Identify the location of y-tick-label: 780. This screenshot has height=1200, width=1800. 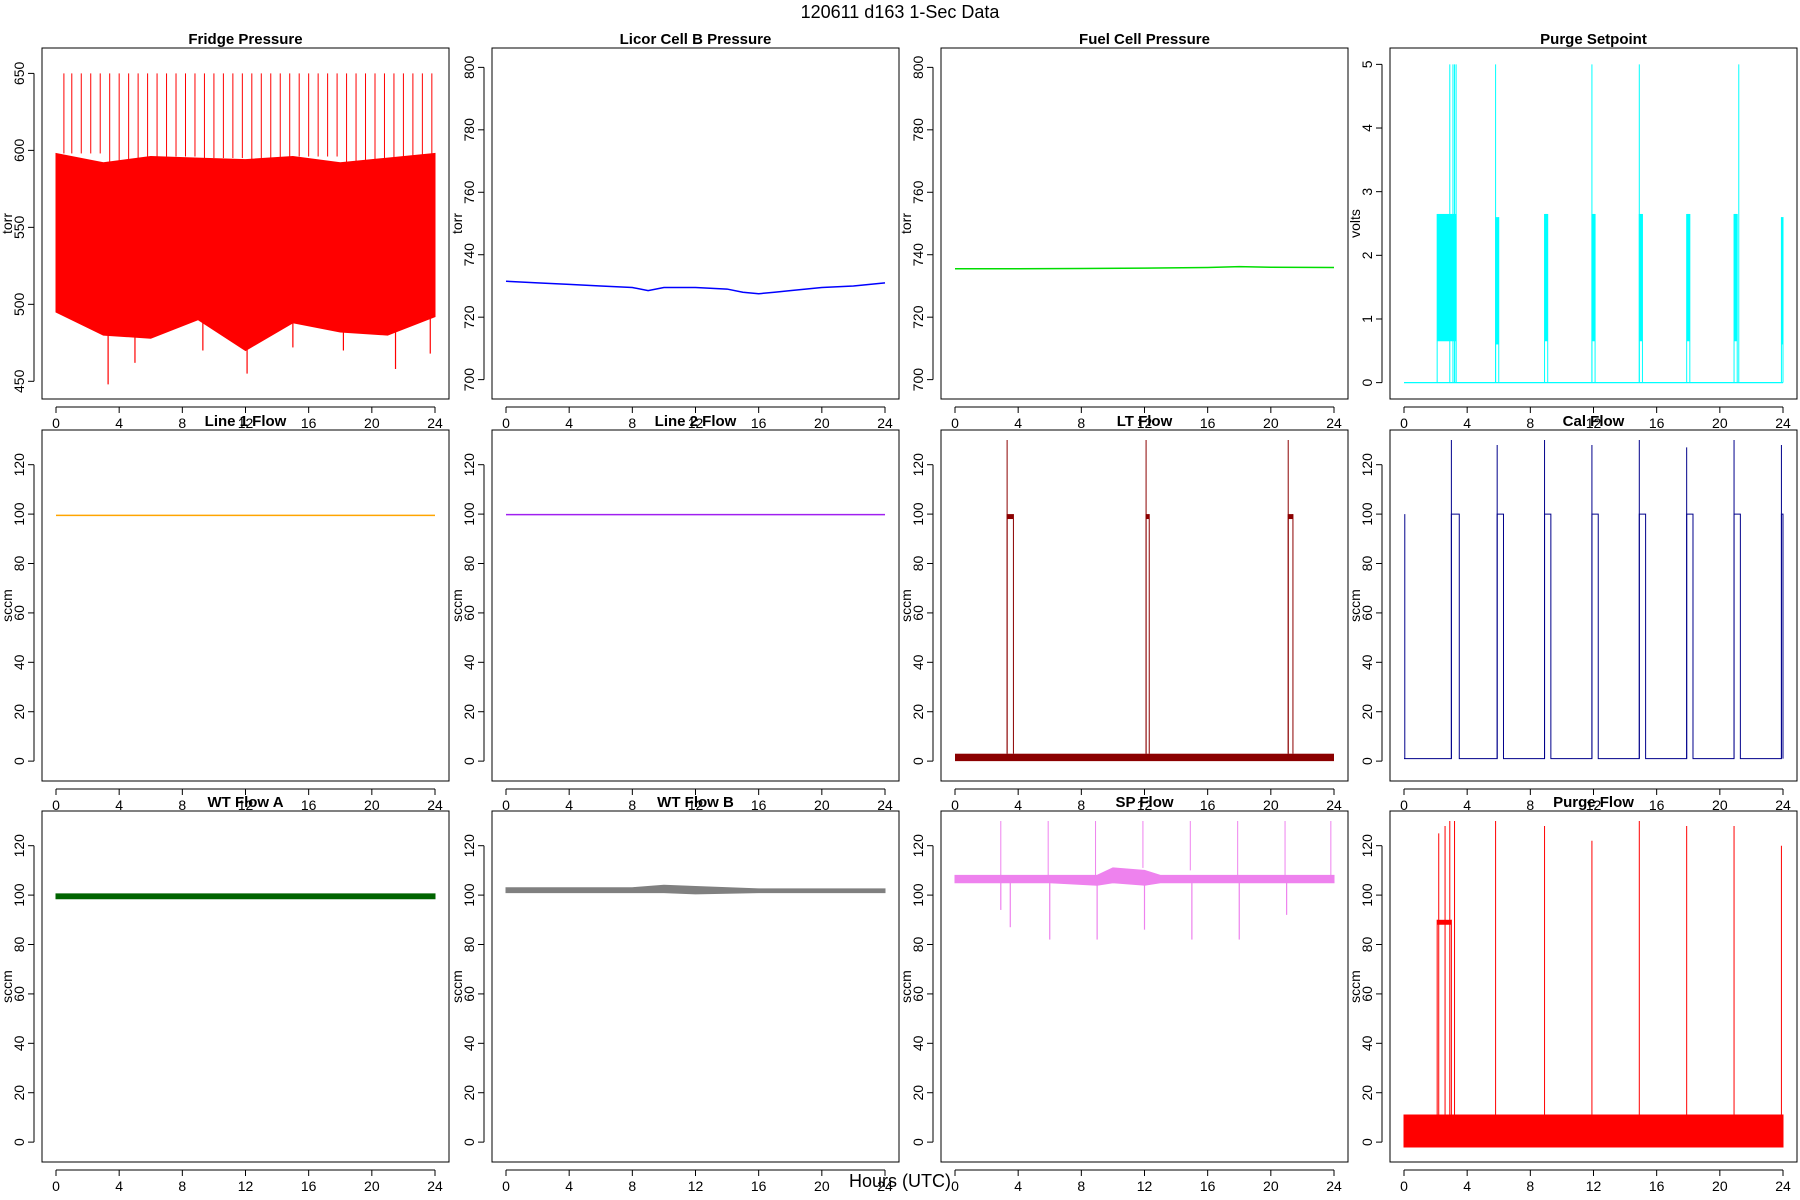
(918, 130).